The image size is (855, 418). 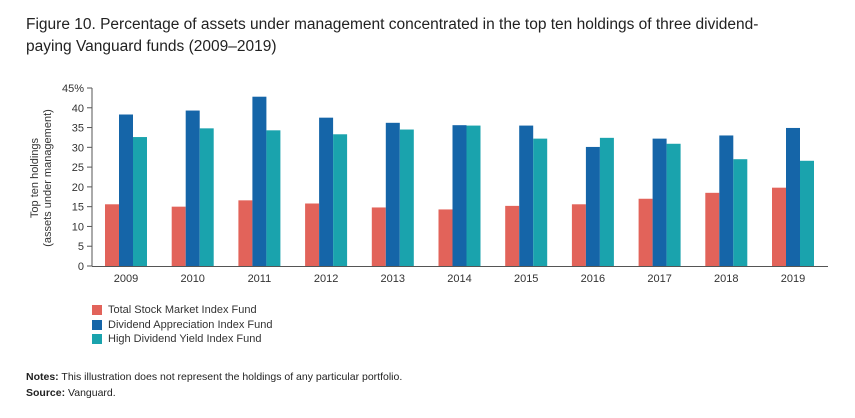 What do you see at coordinates (48, 178) in the screenshot?
I see `y-axis-title-line-2: (assets under management)` at bounding box center [48, 178].